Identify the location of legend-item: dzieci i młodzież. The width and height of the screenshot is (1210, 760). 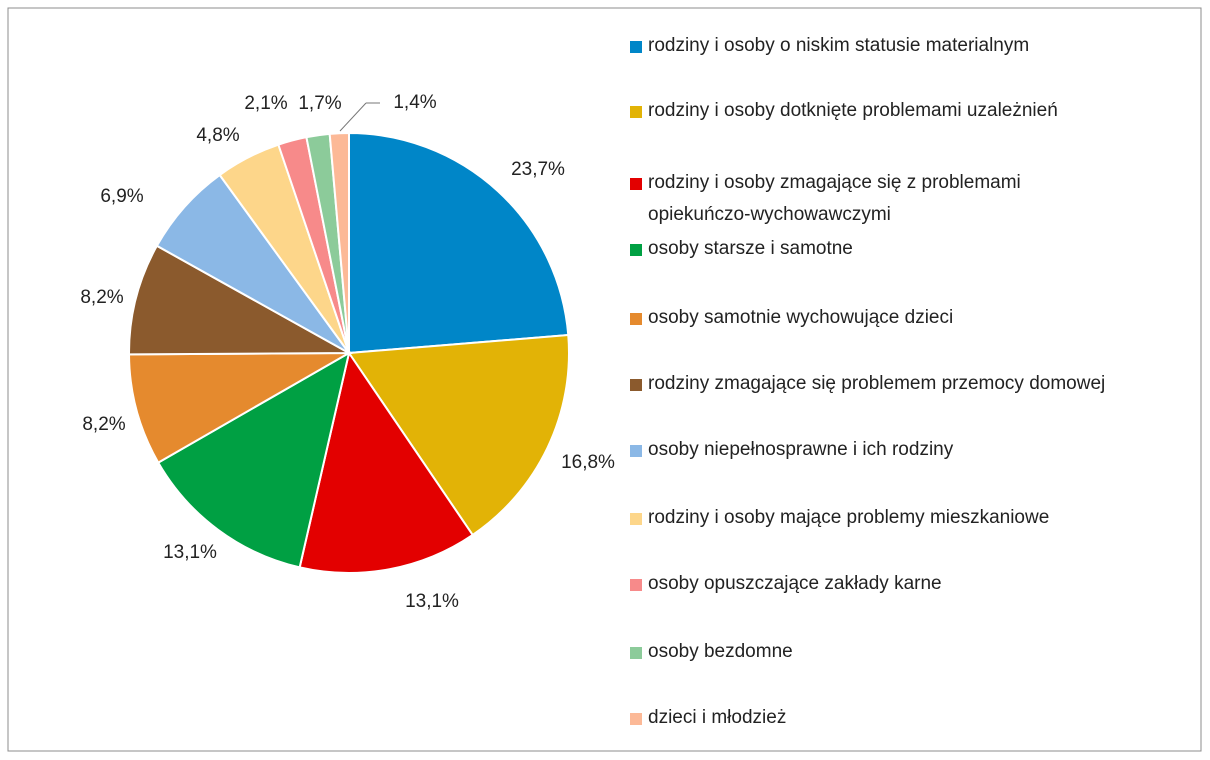
(708, 718).